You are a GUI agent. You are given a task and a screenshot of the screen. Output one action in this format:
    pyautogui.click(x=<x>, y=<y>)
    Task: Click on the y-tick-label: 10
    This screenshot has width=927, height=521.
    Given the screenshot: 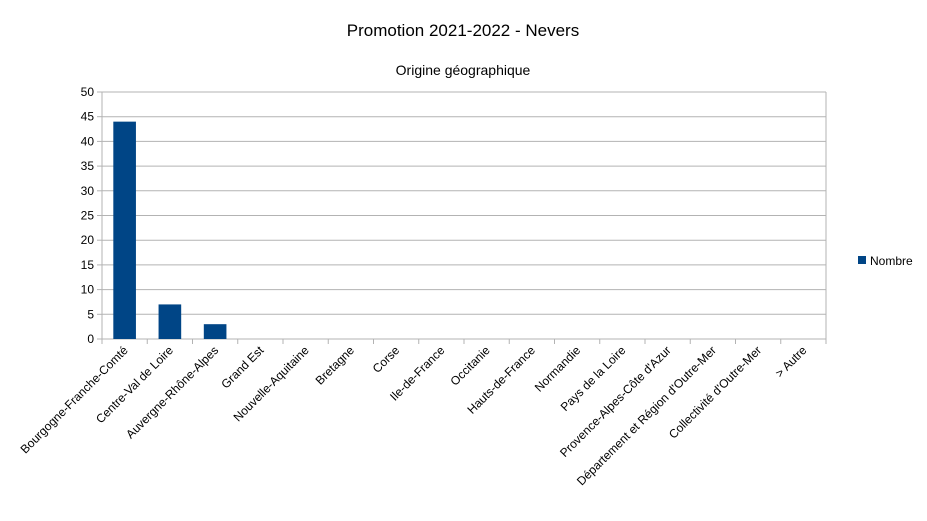 What is the action you would take?
    pyautogui.click(x=88, y=290)
    